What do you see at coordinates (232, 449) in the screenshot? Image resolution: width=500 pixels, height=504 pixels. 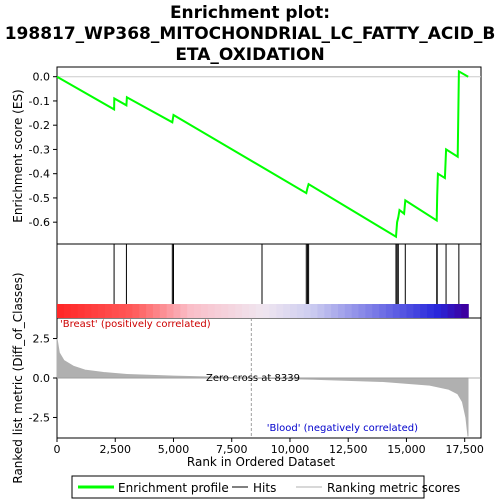 I see `x-tick-label: 7,500` at bounding box center [232, 449].